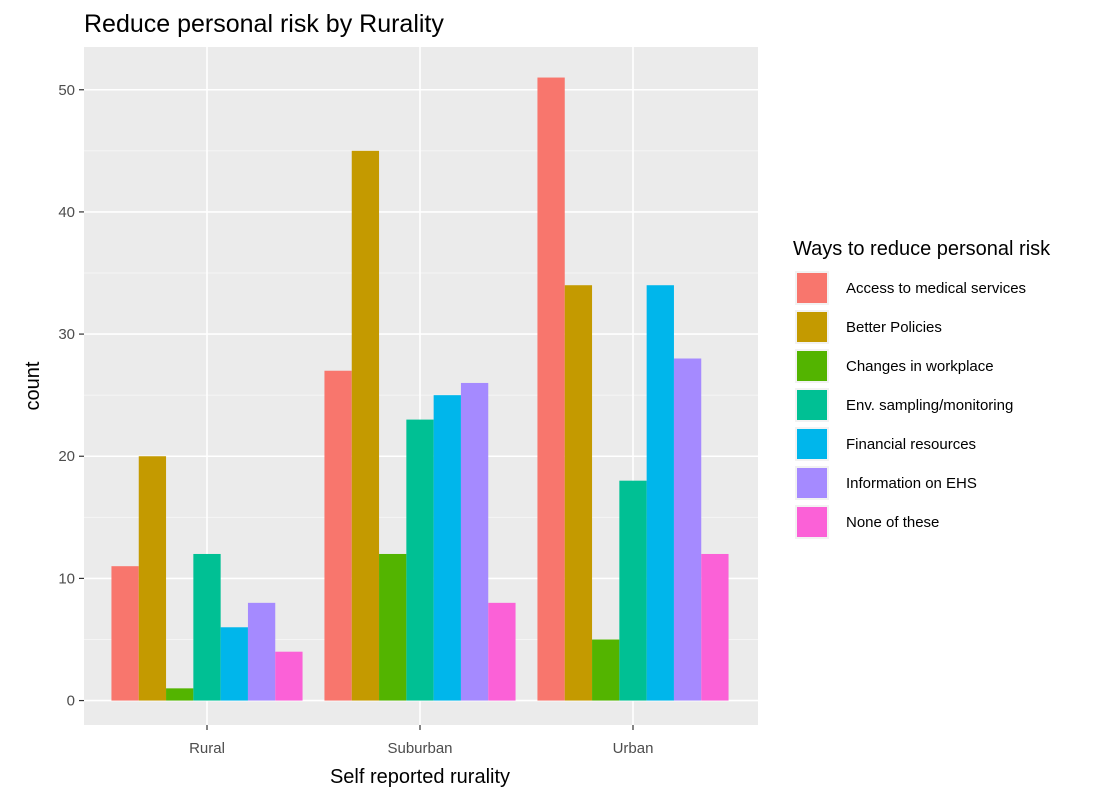 This screenshot has height=790, width=1117. I want to click on chart-title: Reduce personal risk by Rurality, so click(264, 24).